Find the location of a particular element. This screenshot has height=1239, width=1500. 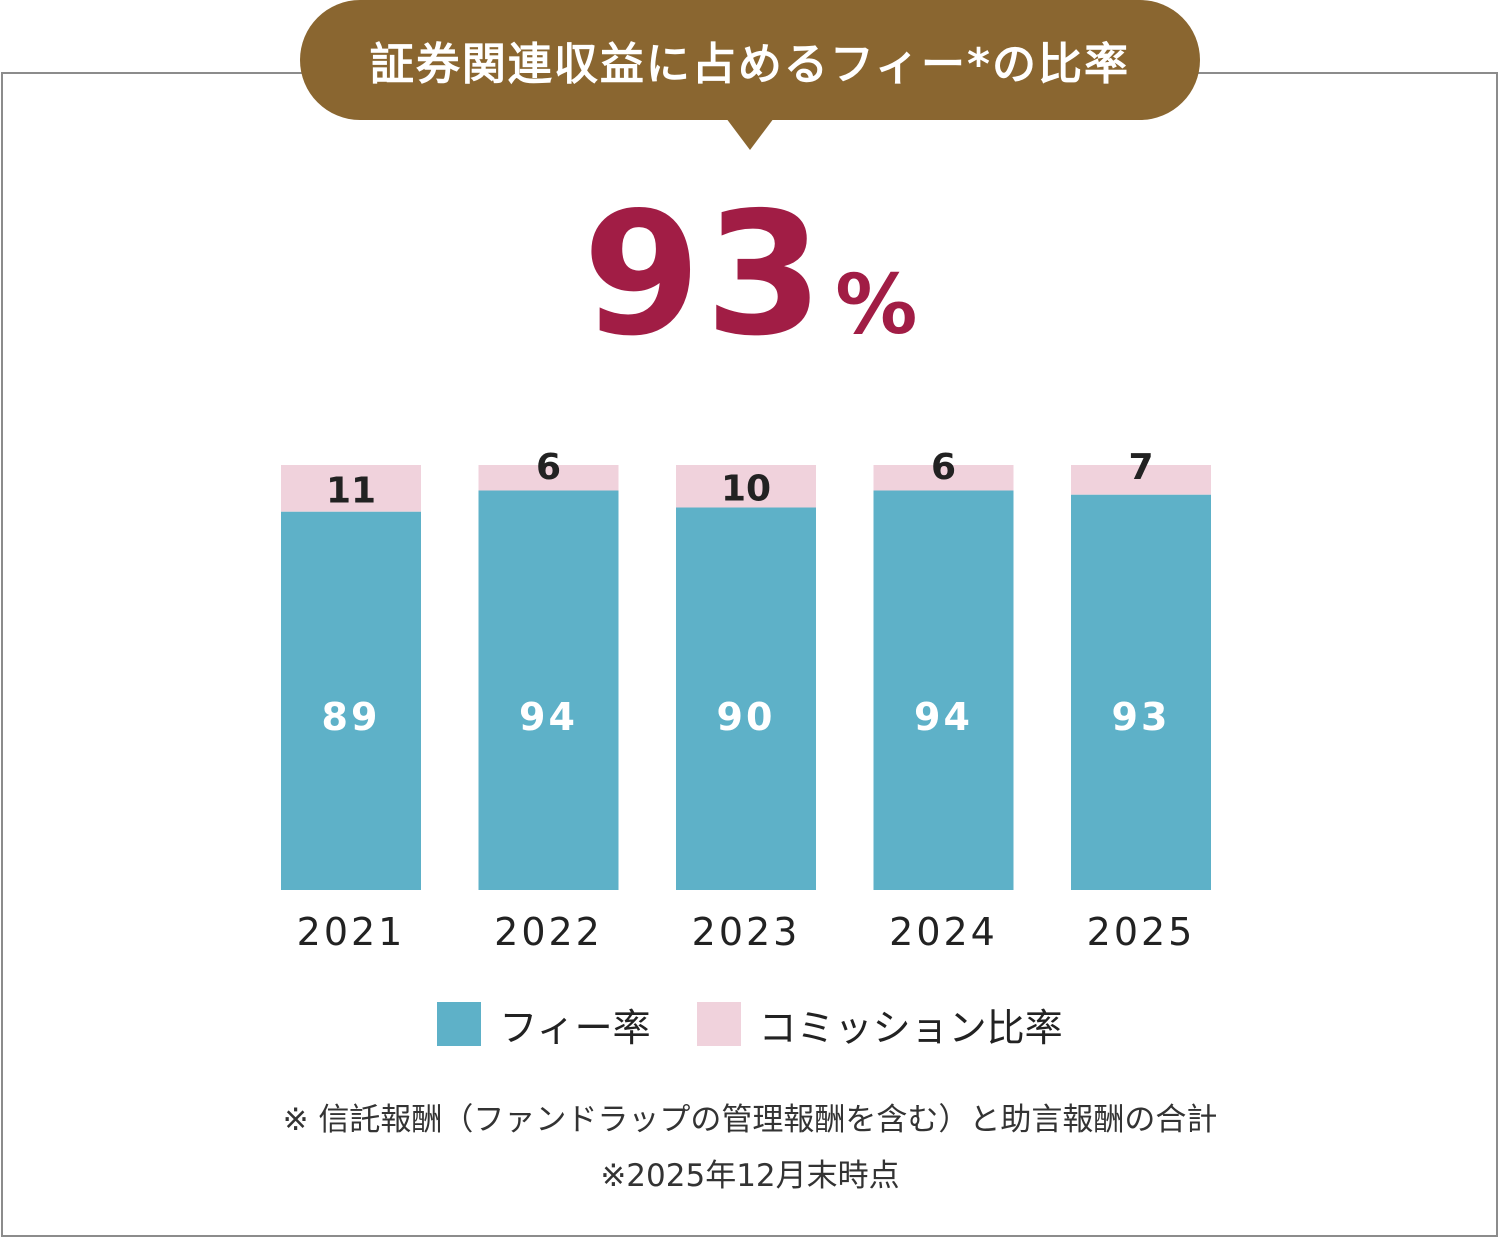

data-label-fee-2022: 94 is located at coordinates (548, 717).